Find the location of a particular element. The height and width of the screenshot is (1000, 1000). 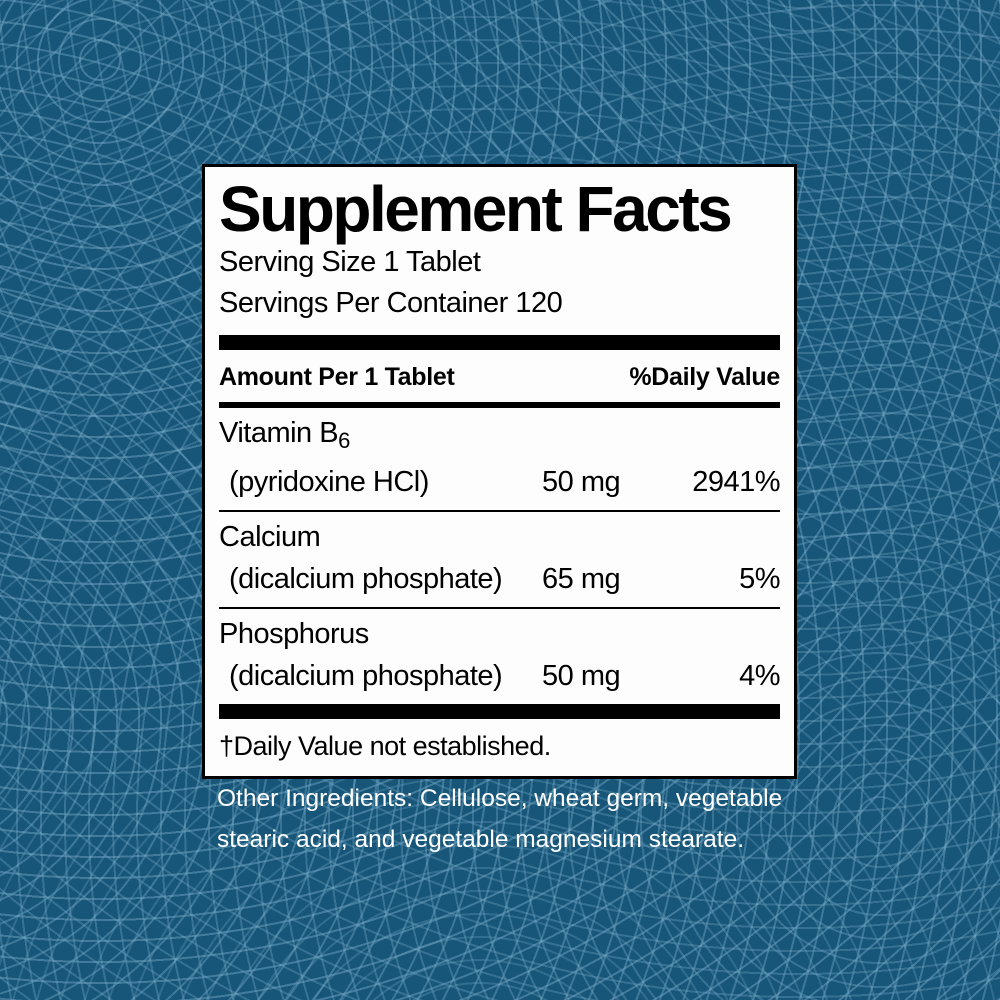

column-header-row: Amount Per 1 Tablet %Daily Value is located at coordinates (499, 376).